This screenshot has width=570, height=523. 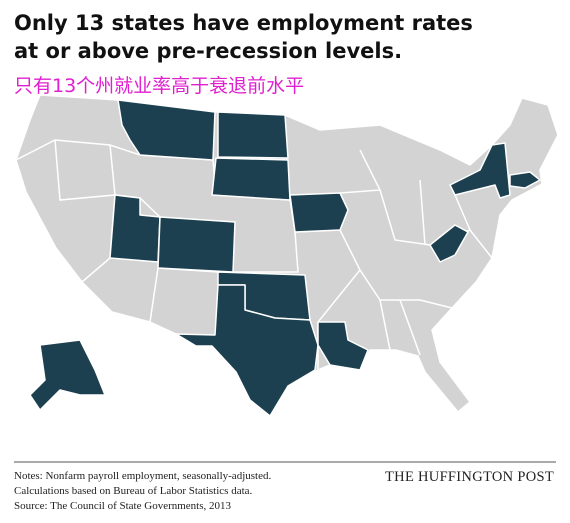 I want to click on title-line: at or above pre-recession levels., so click(x=208, y=51).